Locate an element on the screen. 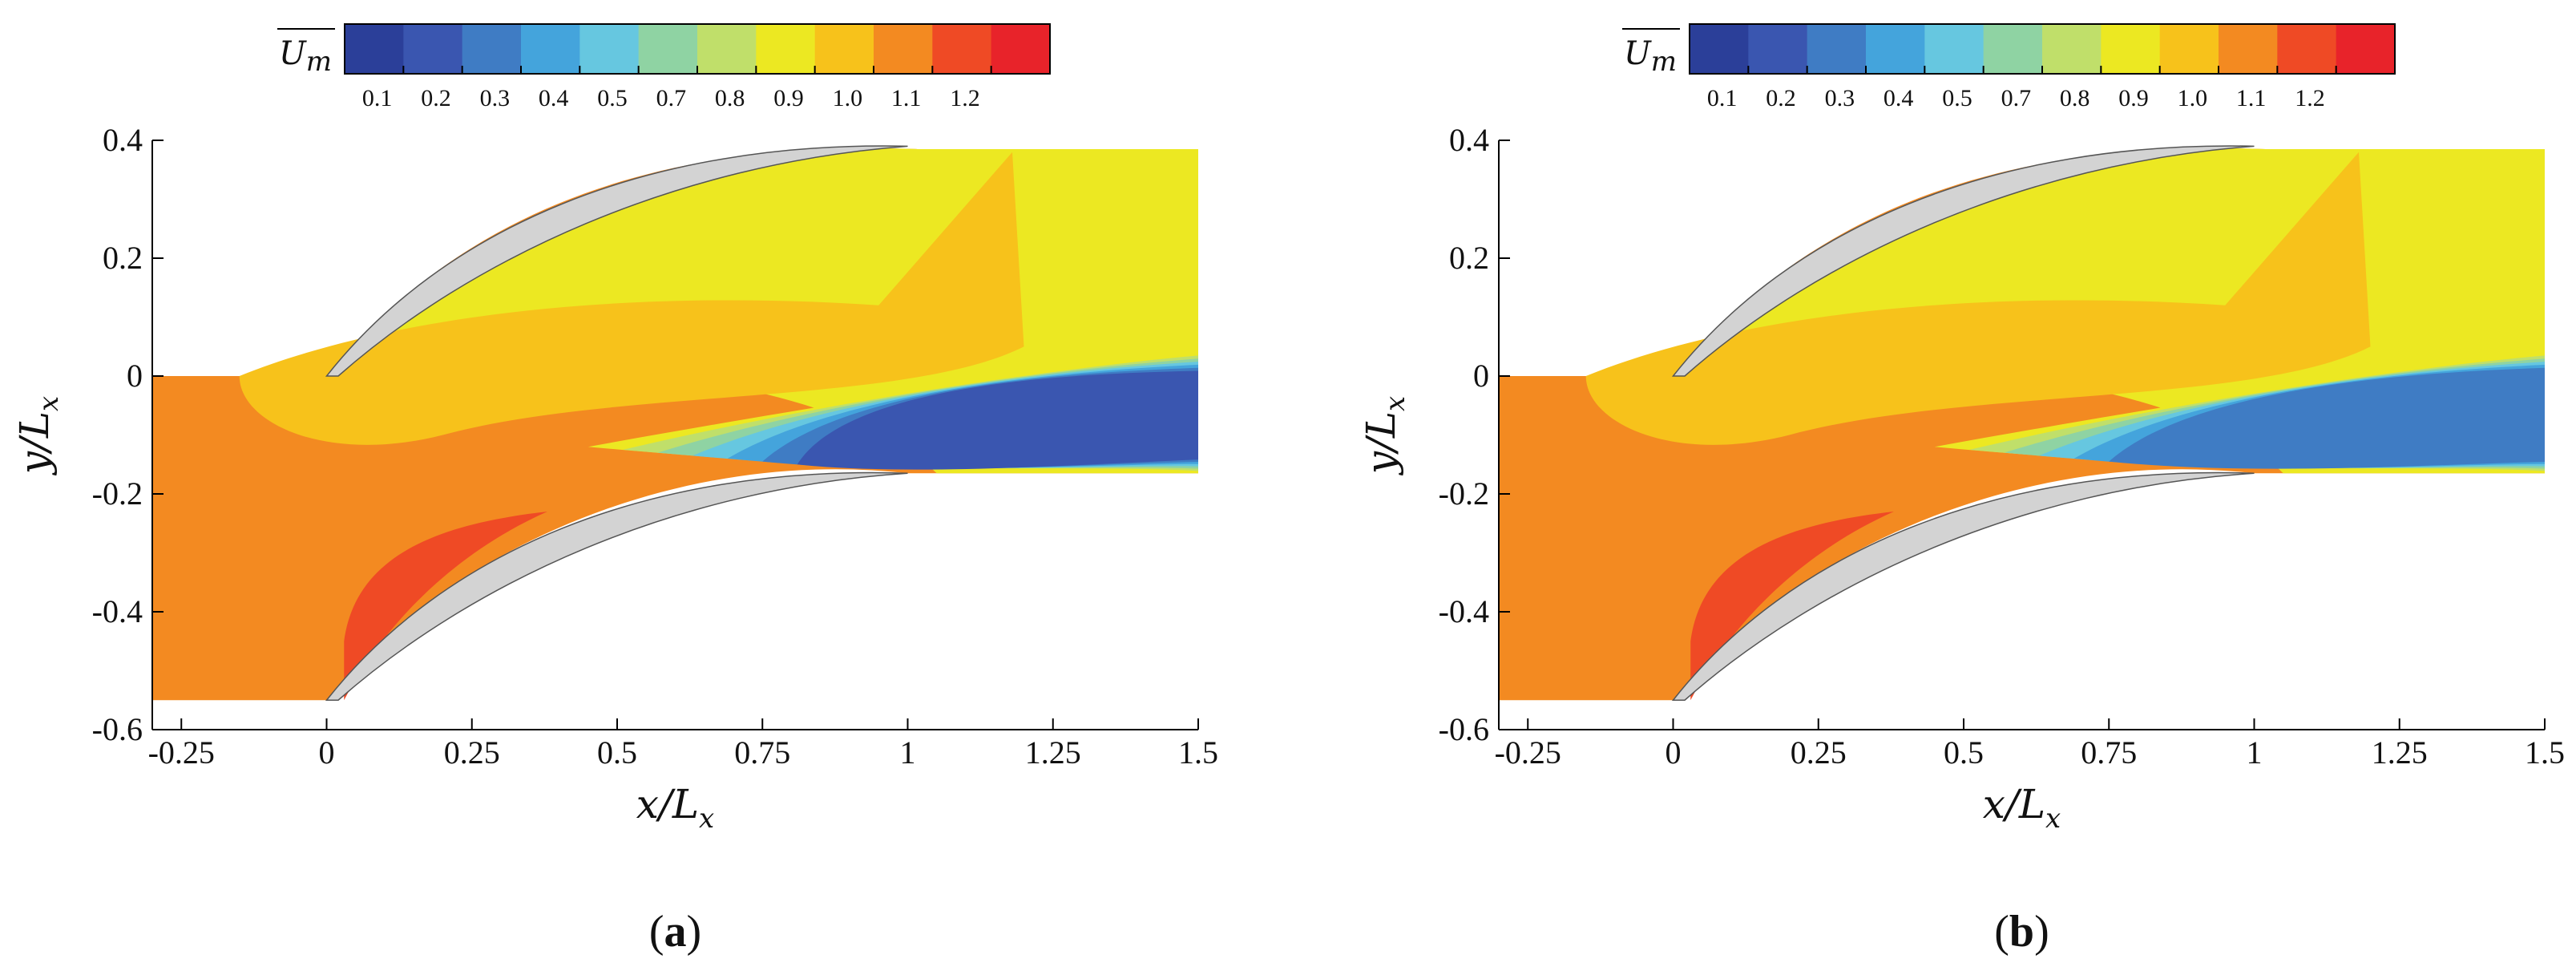 Image resolution: width=2576 pixels, height=979 pixels. panel-label: (a) is located at coordinates (675, 932).